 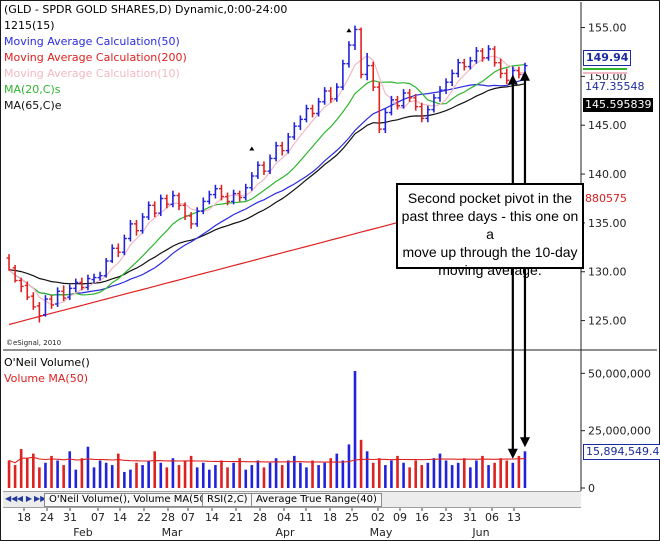 I want to click on tab-average-true-range: Average True Range(40), so click(x=316, y=500).